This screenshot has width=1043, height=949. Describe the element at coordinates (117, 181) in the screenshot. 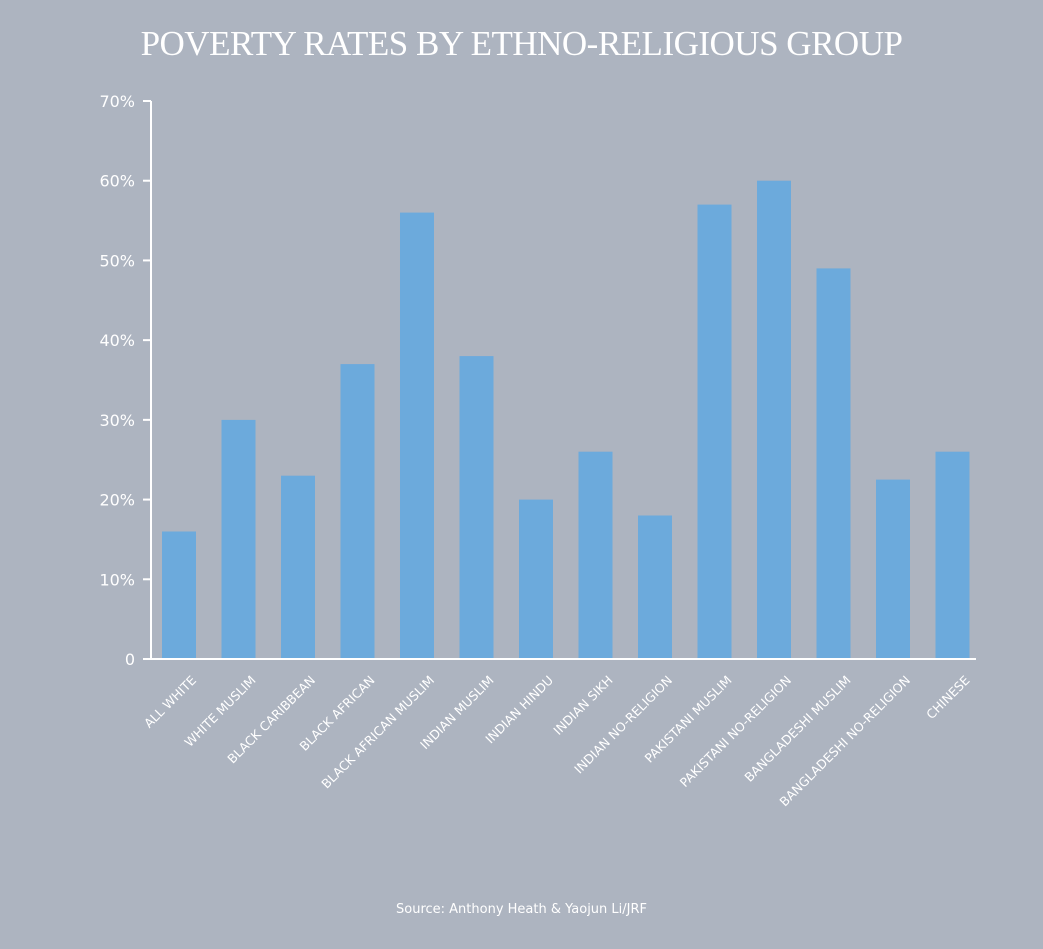

I see `y-tick-label: 60%` at that location.